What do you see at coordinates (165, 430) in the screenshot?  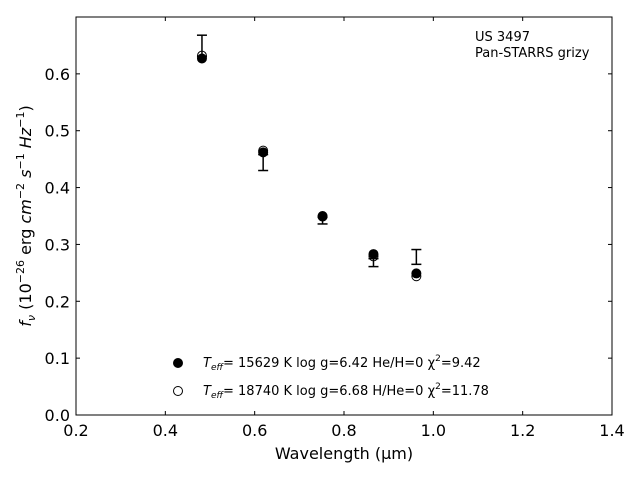 I see `x-tick-label: 0.4` at bounding box center [165, 430].